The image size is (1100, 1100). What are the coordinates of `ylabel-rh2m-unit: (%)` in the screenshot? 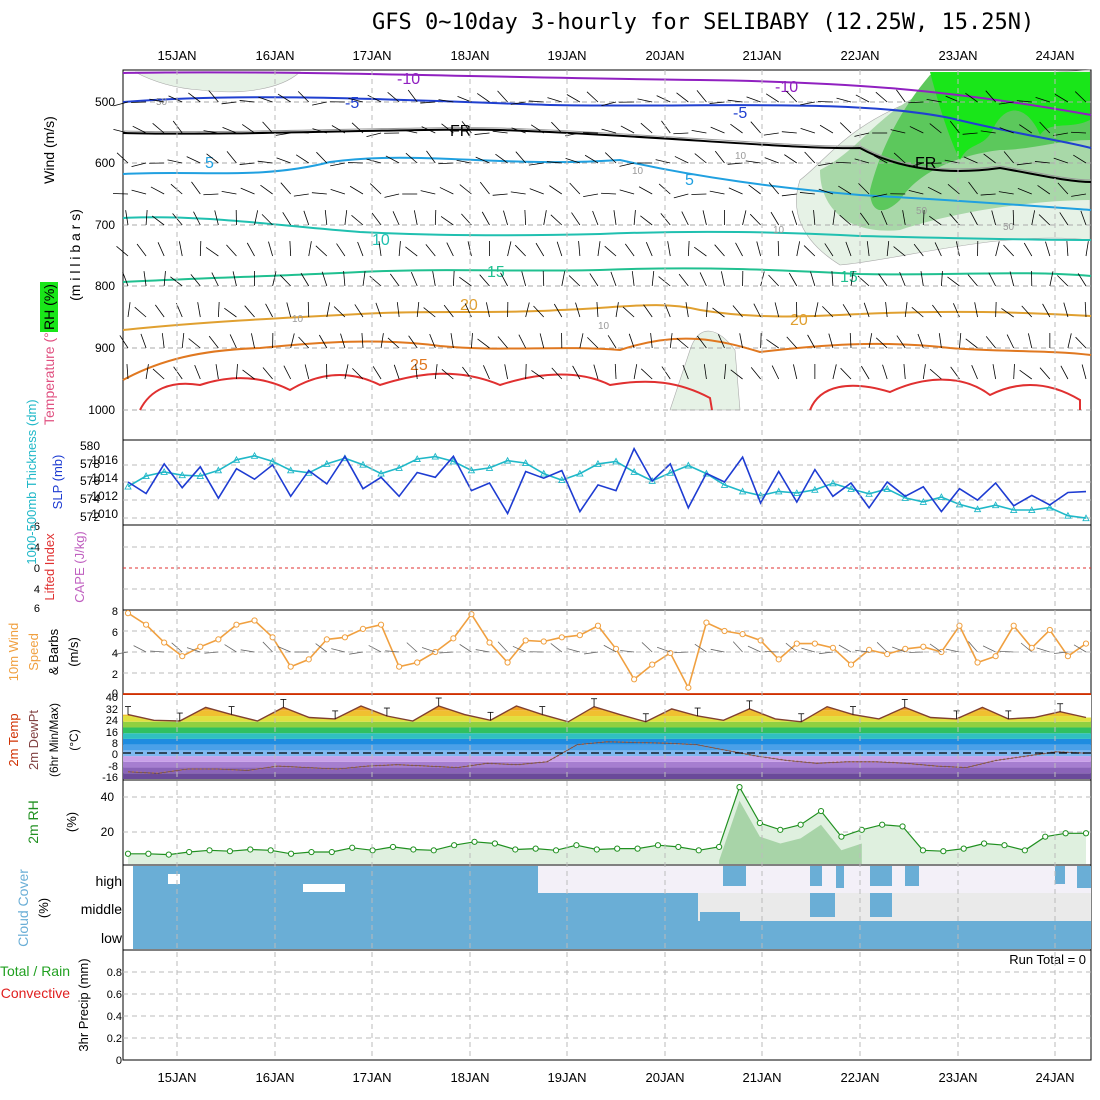 It's located at (71, 822).